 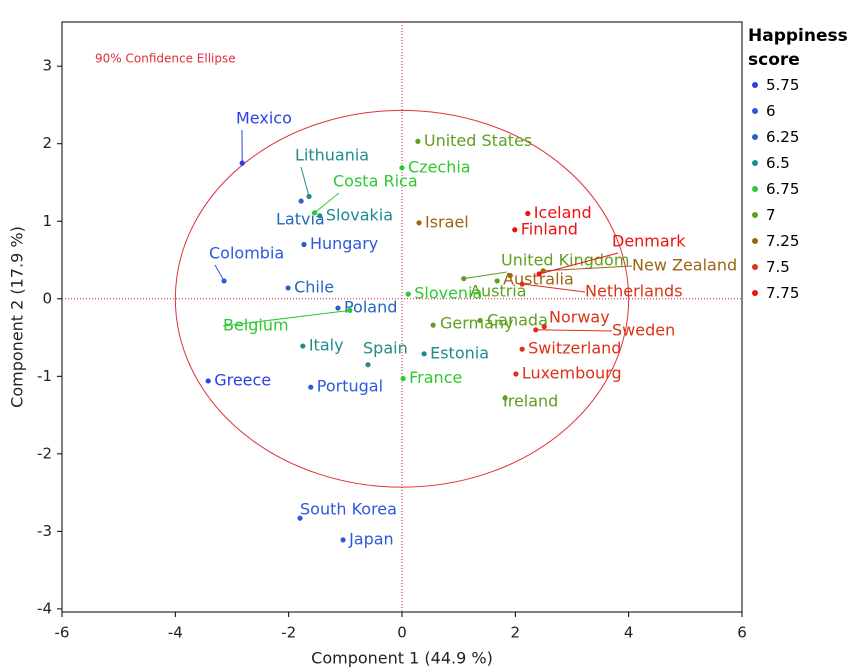 I want to click on point-label: Hungary, so click(x=344, y=243).